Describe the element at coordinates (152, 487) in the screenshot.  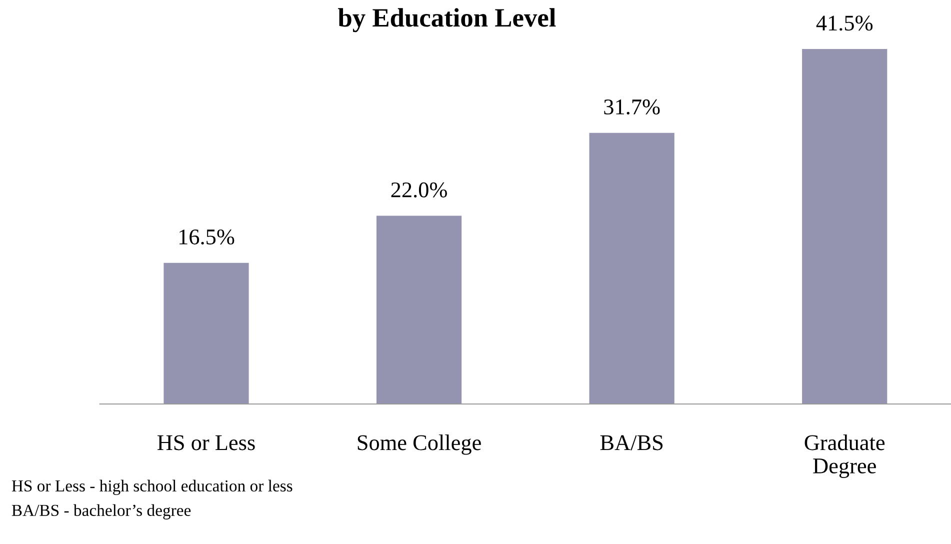
I see `text: HS or Less - high school education or less` at that location.